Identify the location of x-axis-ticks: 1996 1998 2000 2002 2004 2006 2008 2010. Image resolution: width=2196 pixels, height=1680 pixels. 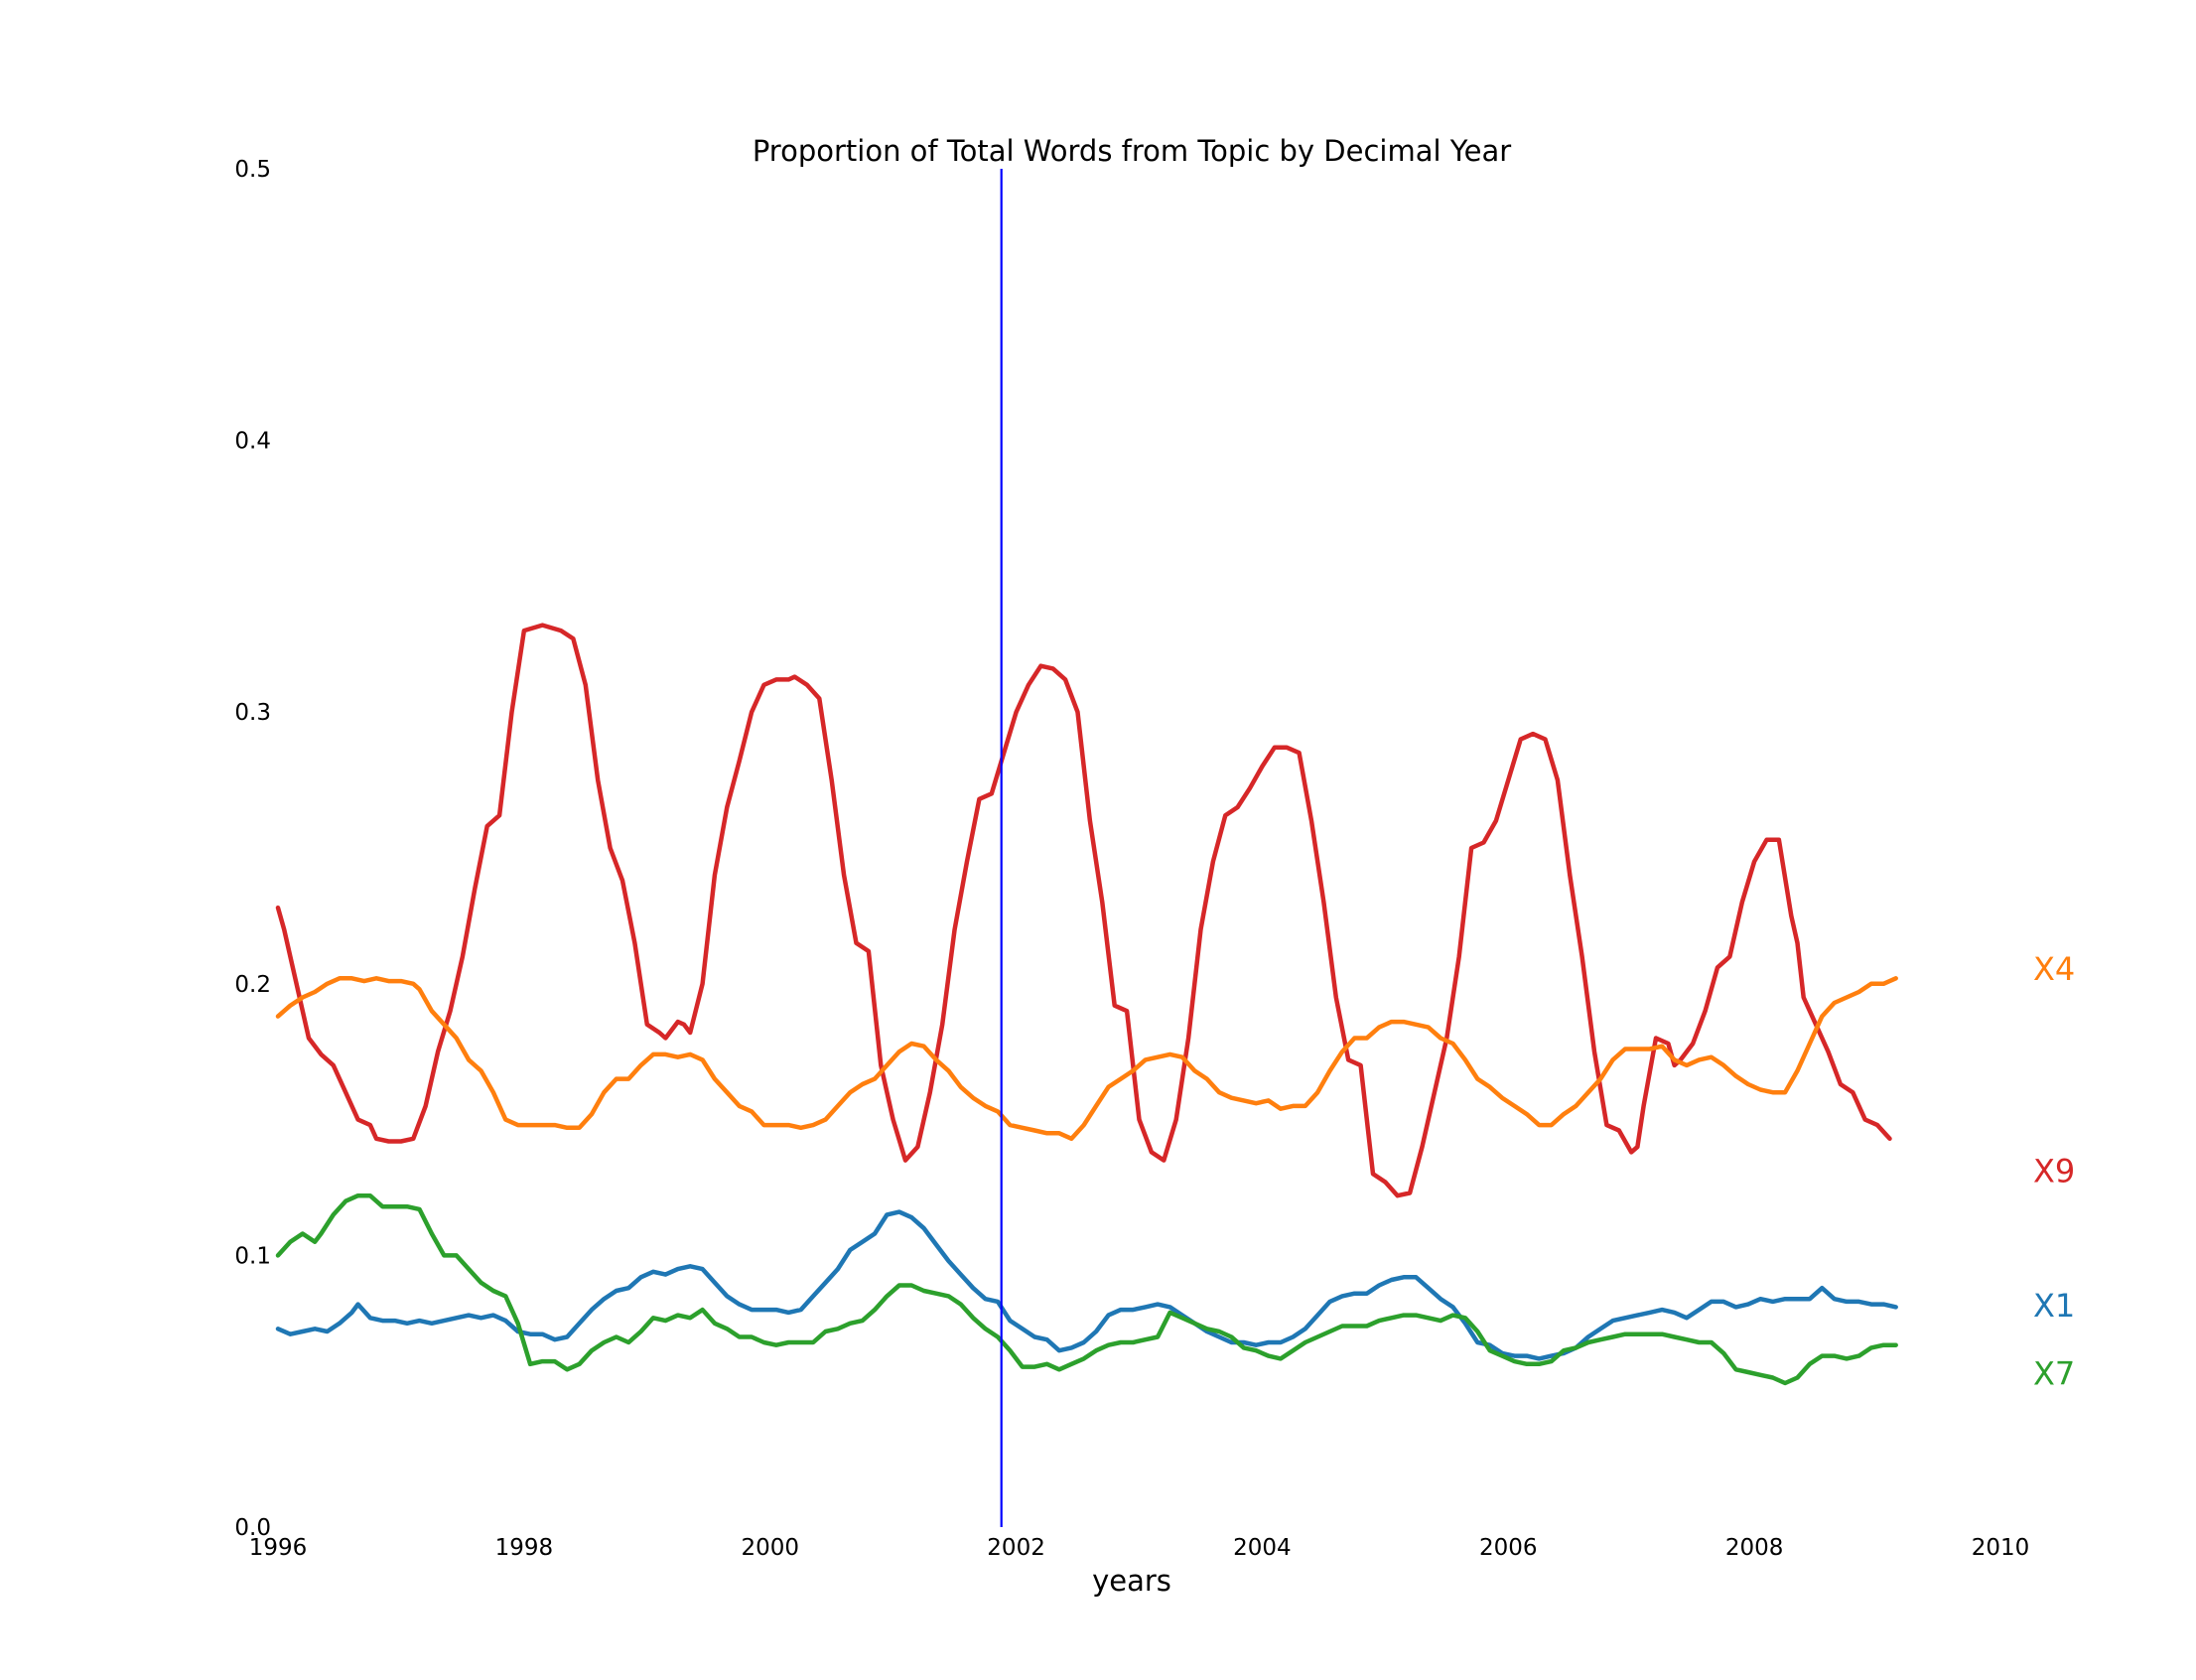
(1139, 1548).